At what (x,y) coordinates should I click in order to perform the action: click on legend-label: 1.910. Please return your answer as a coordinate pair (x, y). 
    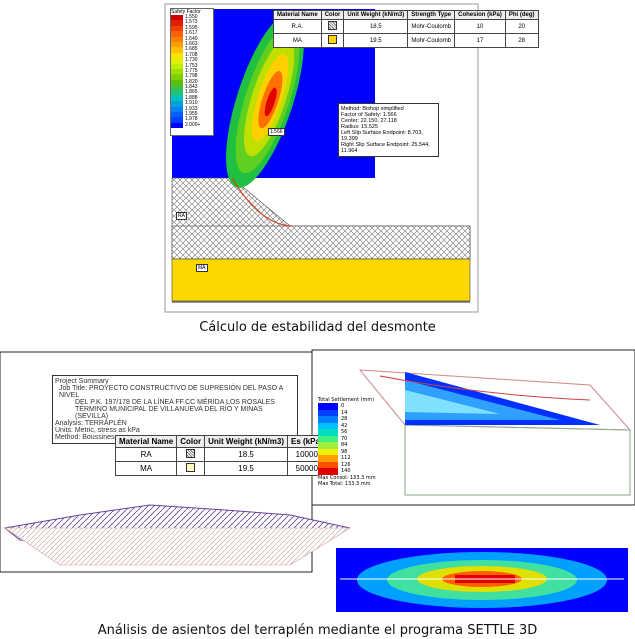
    Looking at the image, I should click on (191, 103).